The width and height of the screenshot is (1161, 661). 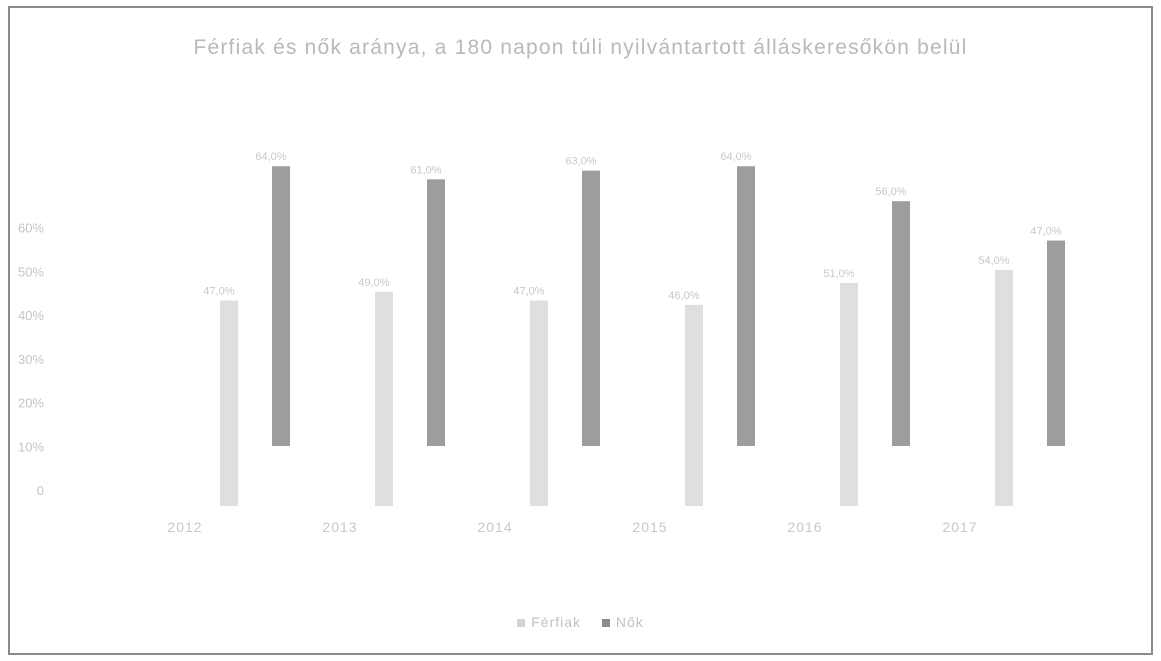 I want to click on y-tick-label: 30%, so click(x=31, y=359).